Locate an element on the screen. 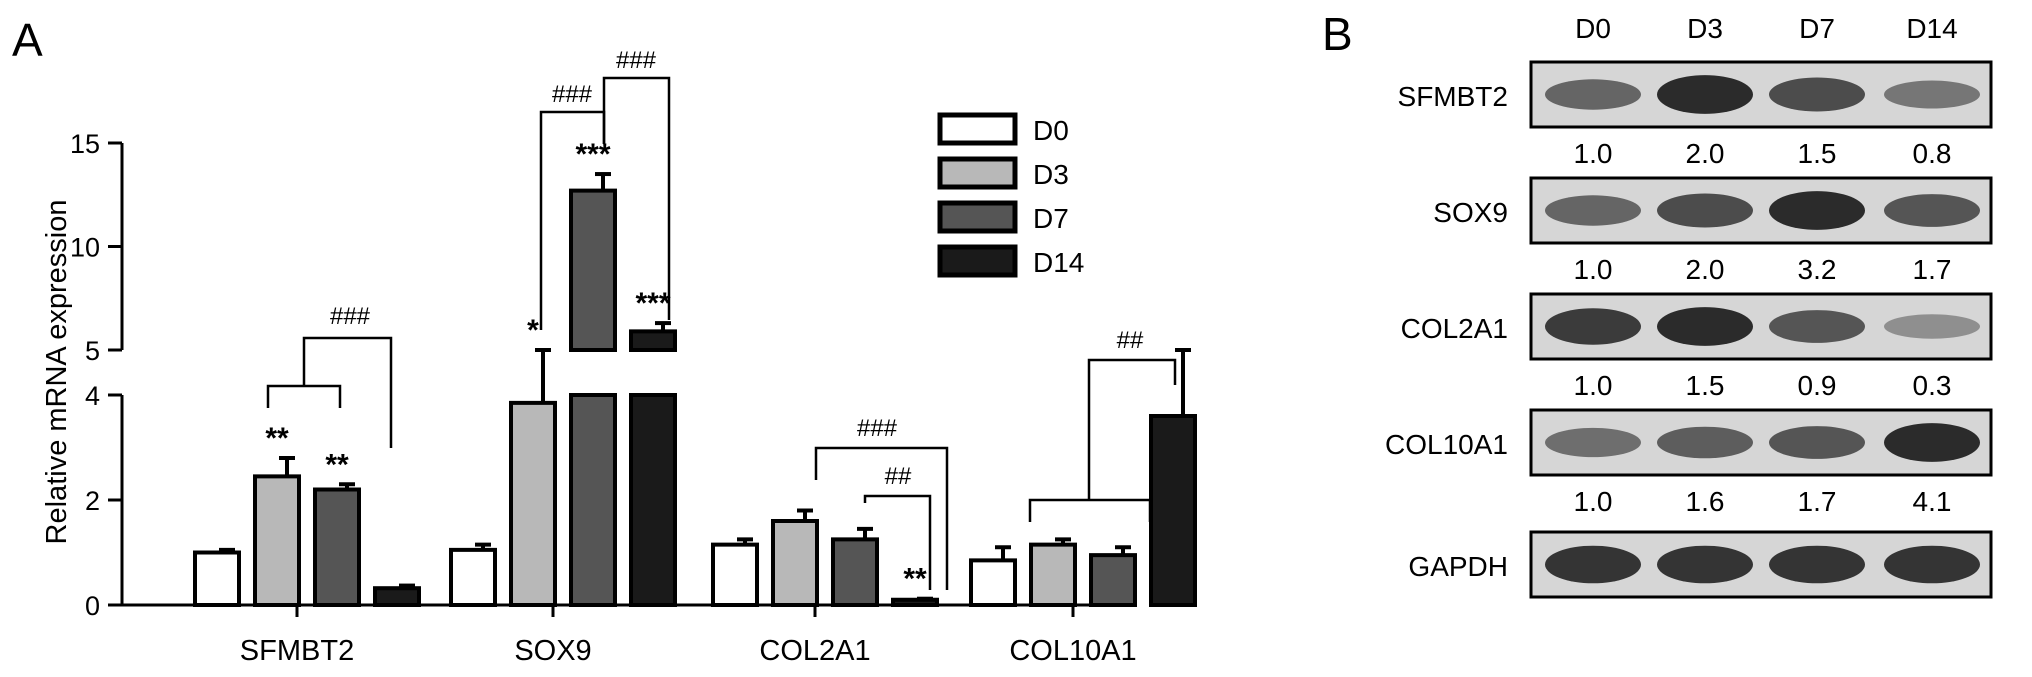 Image resolution: width=2032 pixels, height=677 pixels. blot-lane-label: D3 is located at coordinates (1705, 28).